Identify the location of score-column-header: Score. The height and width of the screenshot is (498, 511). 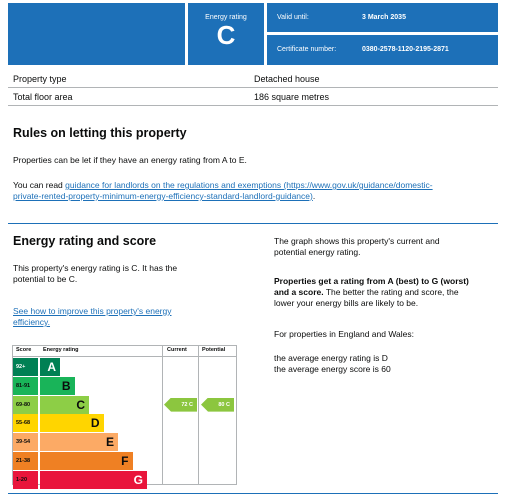
(24, 350).